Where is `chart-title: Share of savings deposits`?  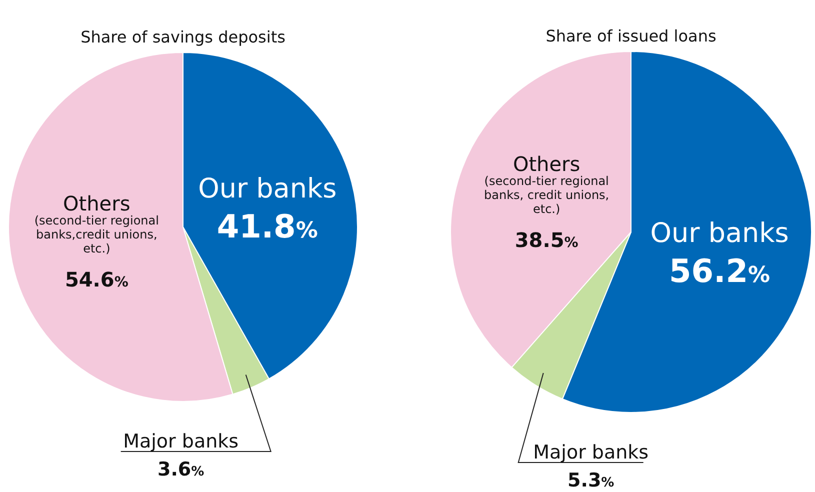 chart-title: Share of savings deposits is located at coordinates (183, 37).